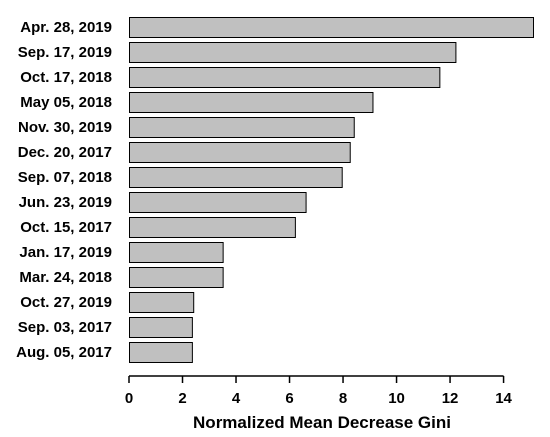 The image size is (550, 437). What do you see at coordinates (289, 398) in the screenshot?
I see `x-tick-label: 6` at bounding box center [289, 398].